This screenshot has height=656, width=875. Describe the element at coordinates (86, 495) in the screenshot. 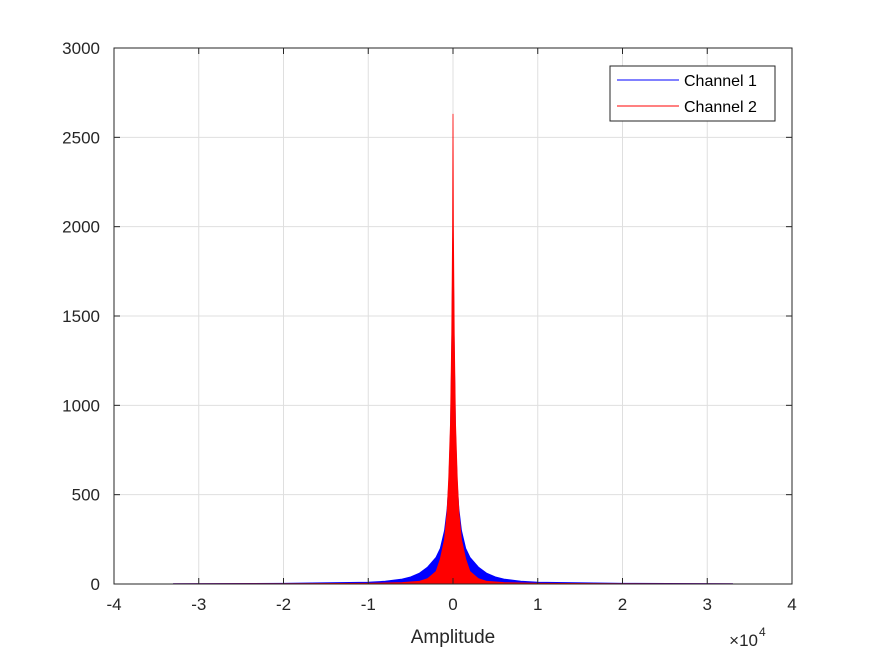

I see `y-tick-label: 500` at that location.